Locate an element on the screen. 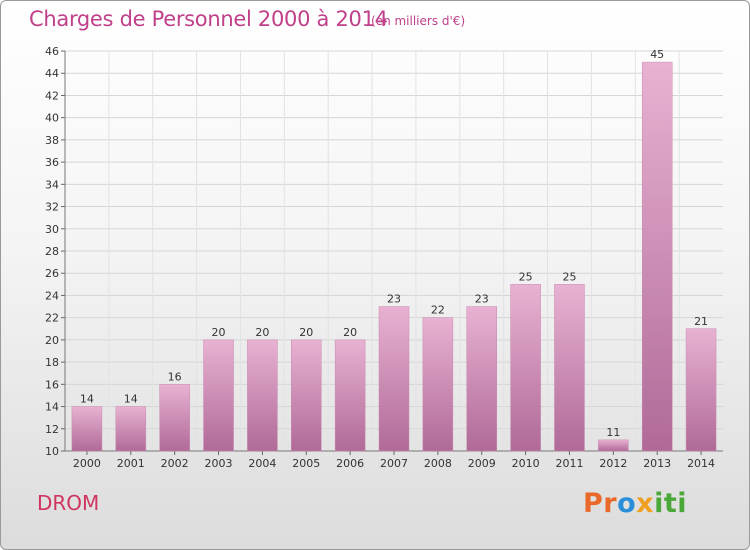 This screenshot has width=750, height=550. y-tick-label: 26 is located at coordinates (52, 273).